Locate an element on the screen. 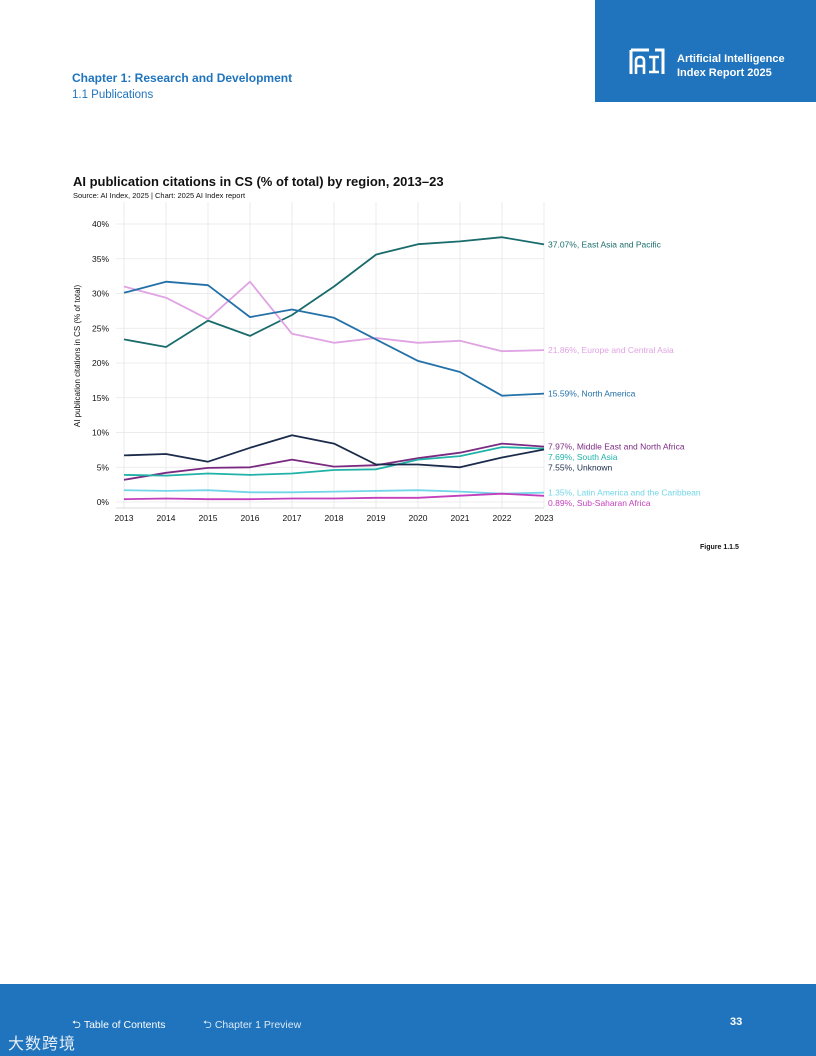  x-tick-label: 2018 is located at coordinates (334, 518).